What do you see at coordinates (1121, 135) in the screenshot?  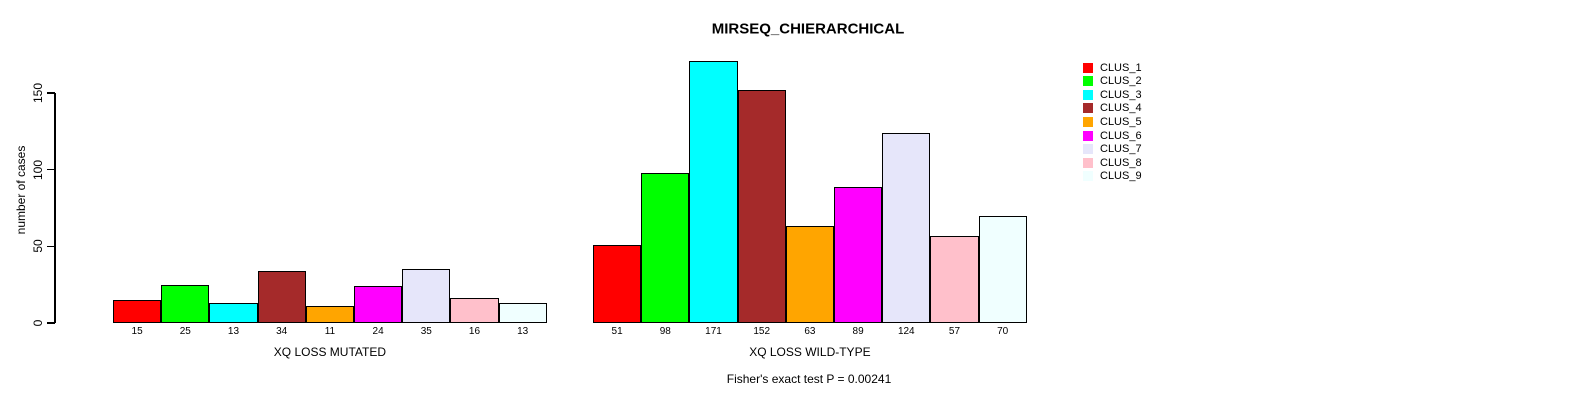 I see `legend-label: CLUS_6` at bounding box center [1121, 135].